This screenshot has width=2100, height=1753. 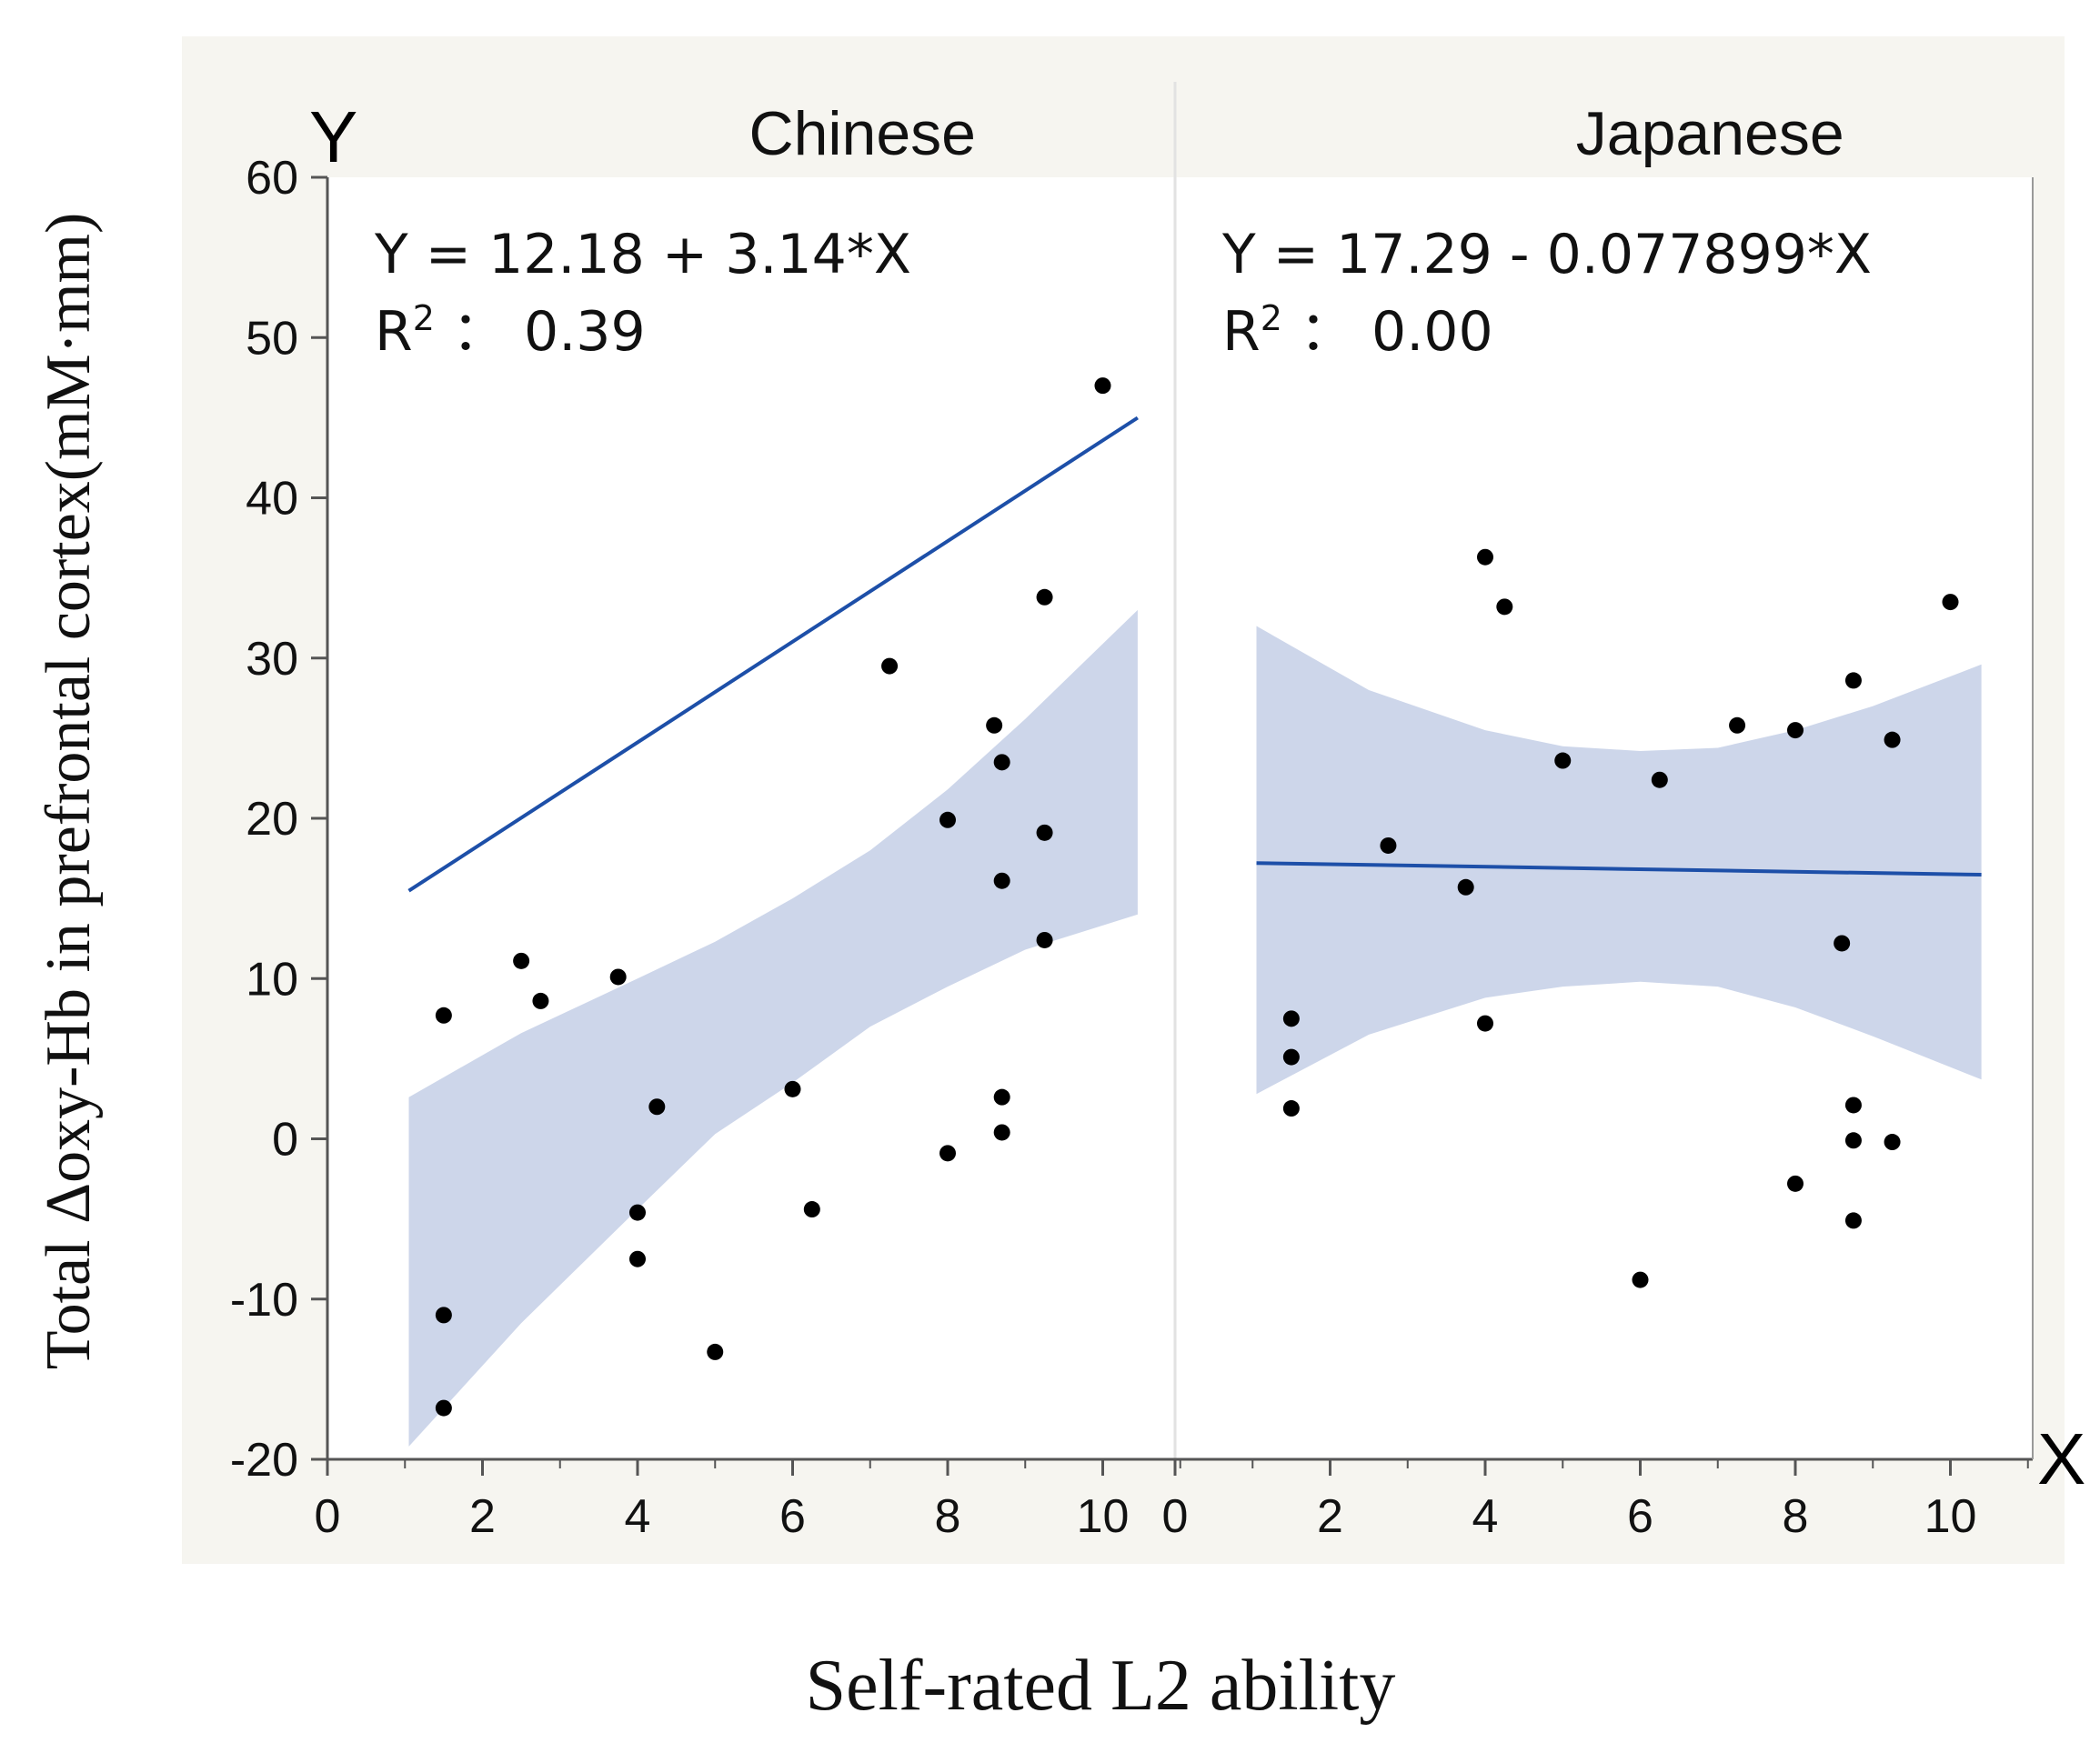 I want to click on y-tick-label: -20, so click(x=264, y=1460).